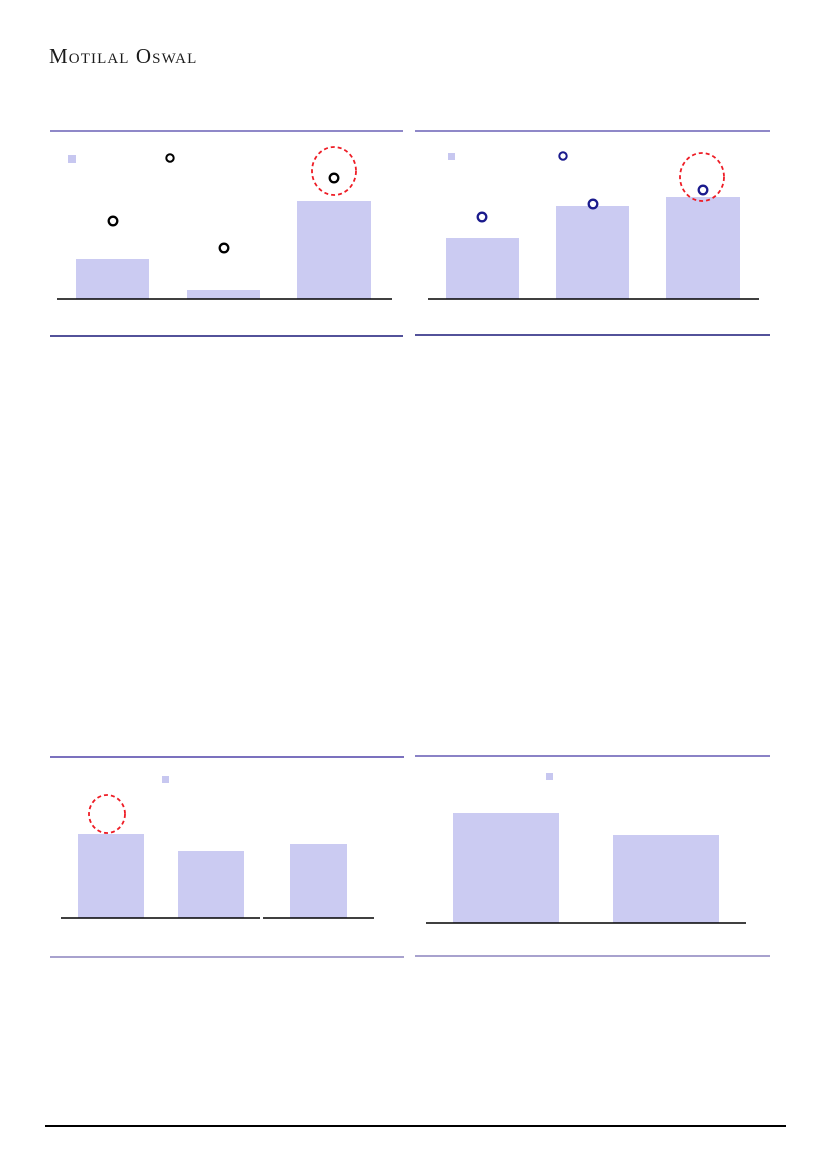 The height and width of the screenshot is (1169, 827). Describe the element at coordinates (563, 156) in the screenshot. I see `chart-top-right-legend-ring-marker` at that location.